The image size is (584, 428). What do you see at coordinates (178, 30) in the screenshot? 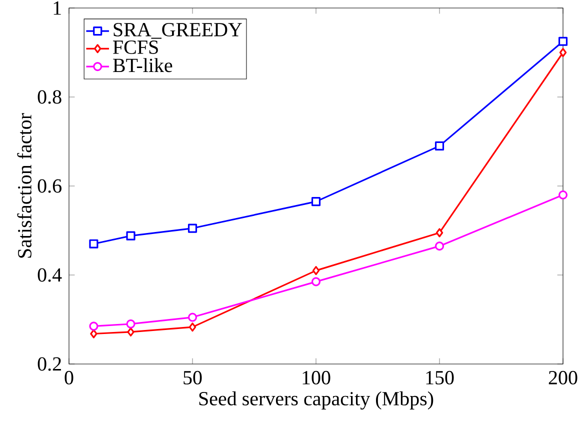
I see `legend-label: SRA_GREEDY` at bounding box center [178, 30].